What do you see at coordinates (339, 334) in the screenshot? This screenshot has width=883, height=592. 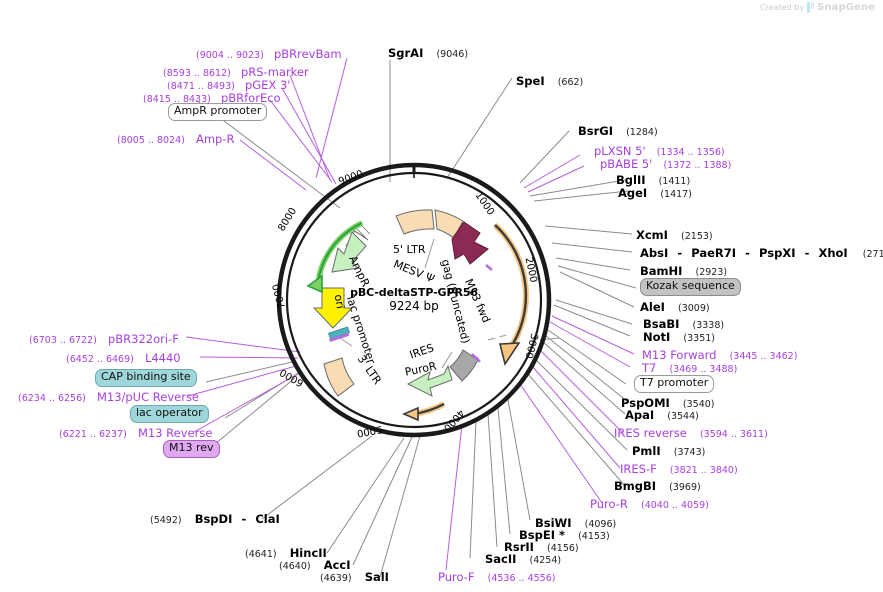 I see `feature-lac-promoter` at bounding box center [339, 334].